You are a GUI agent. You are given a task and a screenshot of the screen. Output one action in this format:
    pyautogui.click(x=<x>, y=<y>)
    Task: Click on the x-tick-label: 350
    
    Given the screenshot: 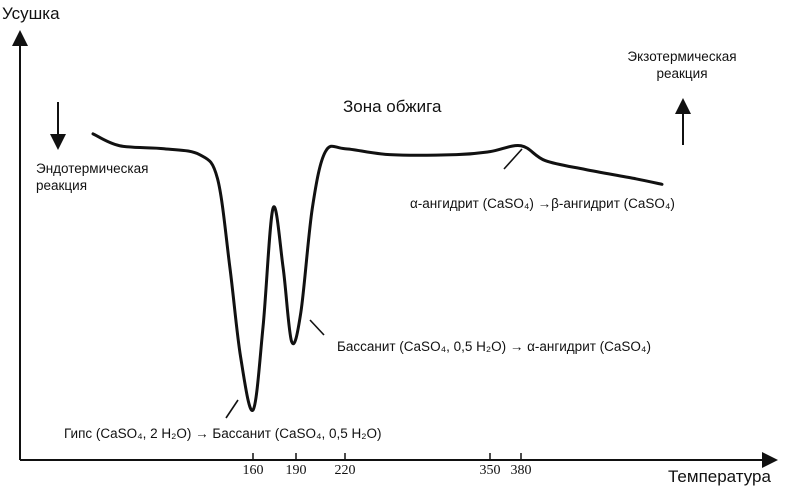 What is the action you would take?
    pyautogui.click(x=490, y=471)
    